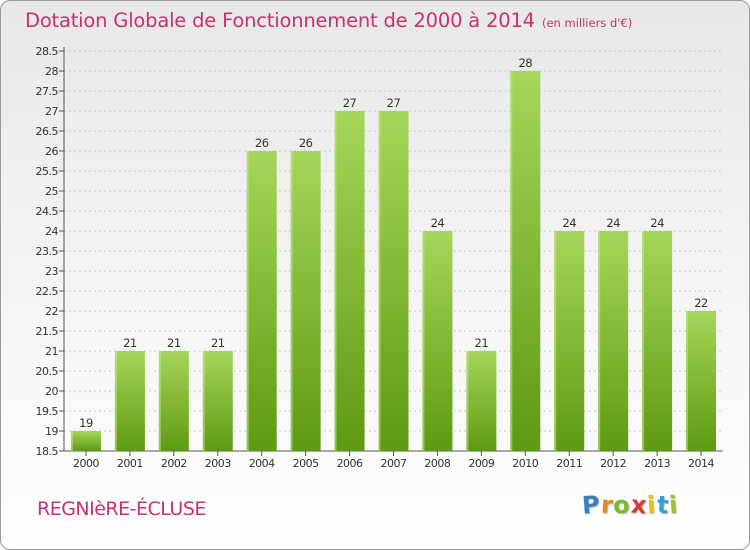  Describe the element at coordinates (525, 463) in the screenshot. I see `x-tick-label: 2010` at that location.